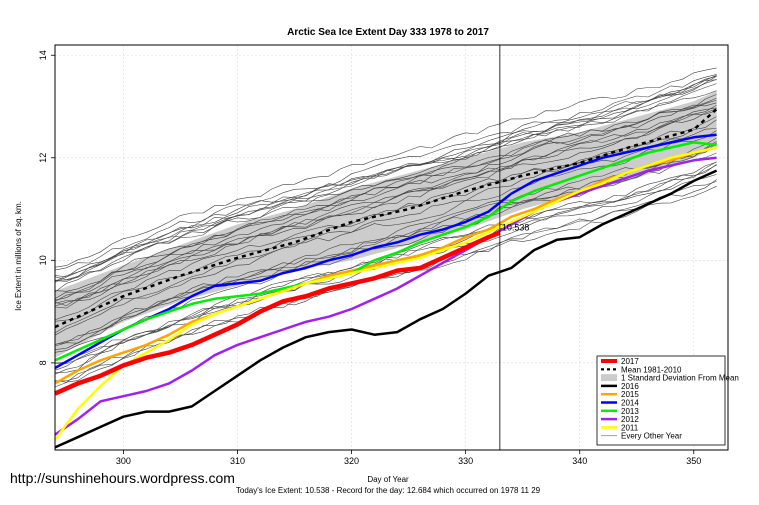 The height and width of the screenshot is (505, 759). I want to click on legend-entry: Mean 1981-2010, so click(651, 369).